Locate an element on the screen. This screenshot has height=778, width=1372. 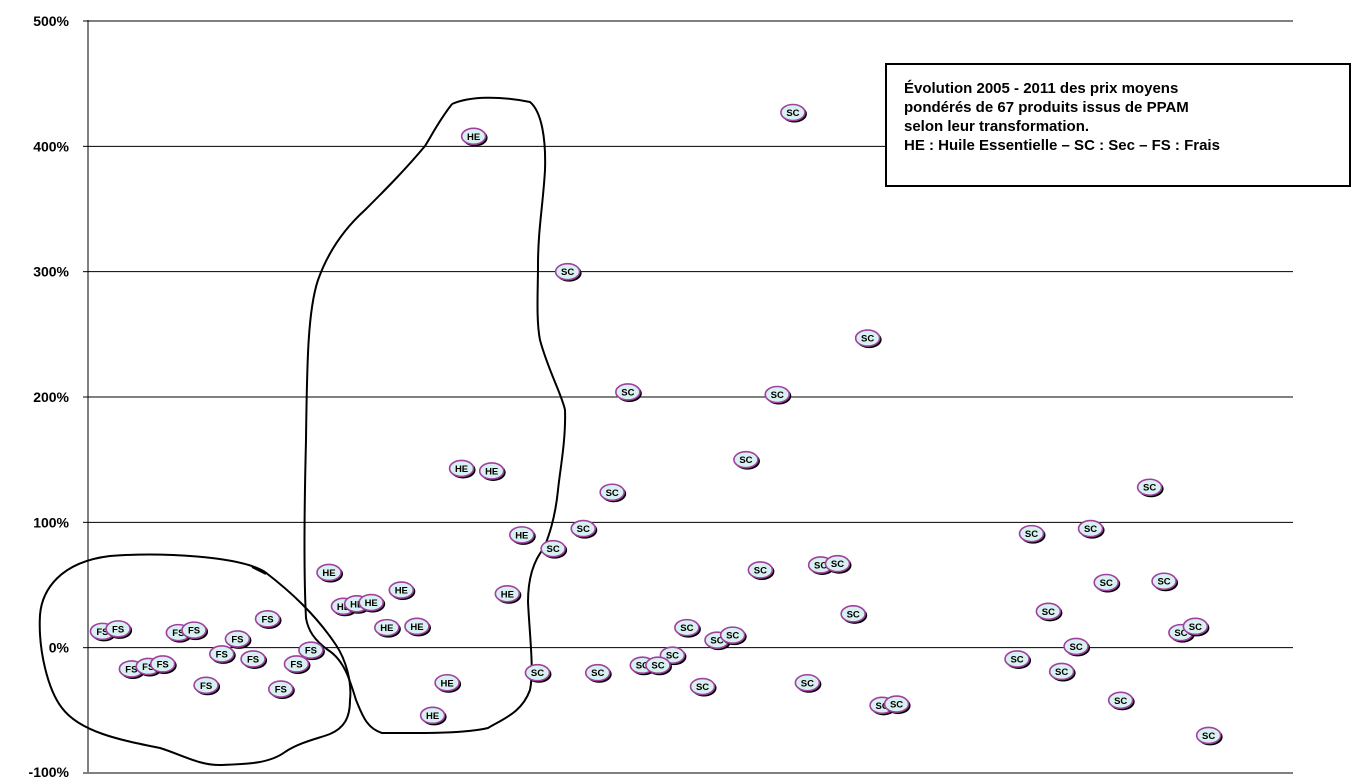
y-tick-label: 500% is located at coordinates (51, 21).